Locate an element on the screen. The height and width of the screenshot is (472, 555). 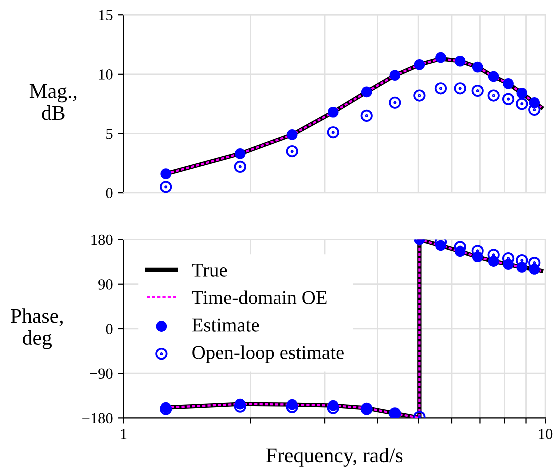
y-axis-title: Mag., dB is located at coordinates (53, 102).